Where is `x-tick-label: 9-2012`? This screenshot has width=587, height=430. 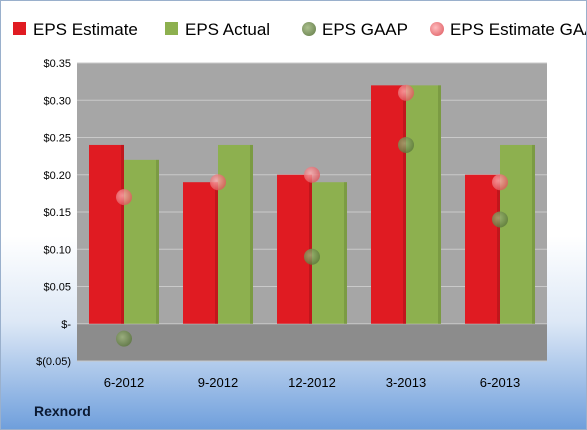
x-tick-label: 9-2012 is located at coordinates (218, 382).